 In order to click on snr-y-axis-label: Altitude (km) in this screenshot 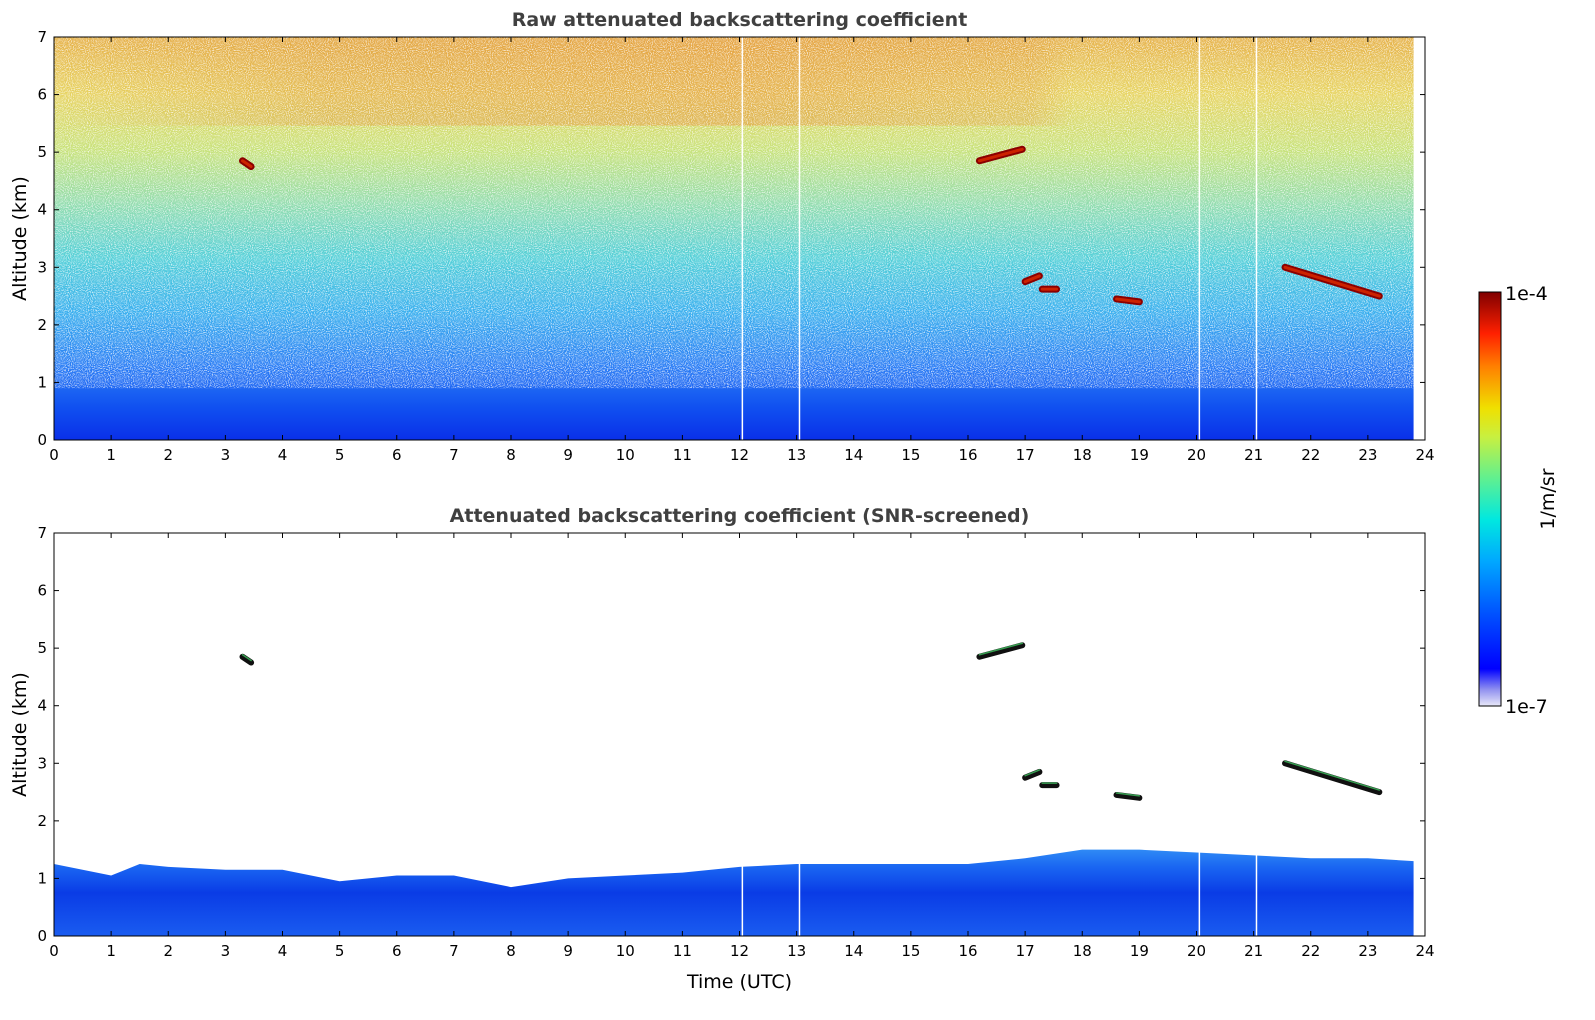, I will do `click(20, 734)`.